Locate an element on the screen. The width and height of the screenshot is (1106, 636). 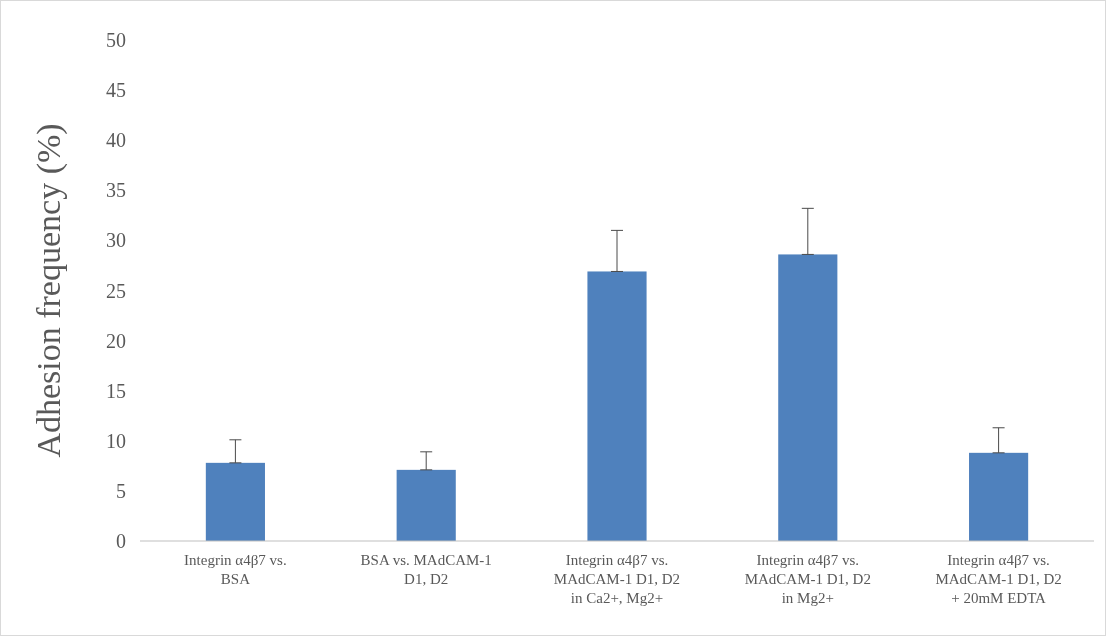
y-tick-label: 5 is located at coordinates (121, 490).